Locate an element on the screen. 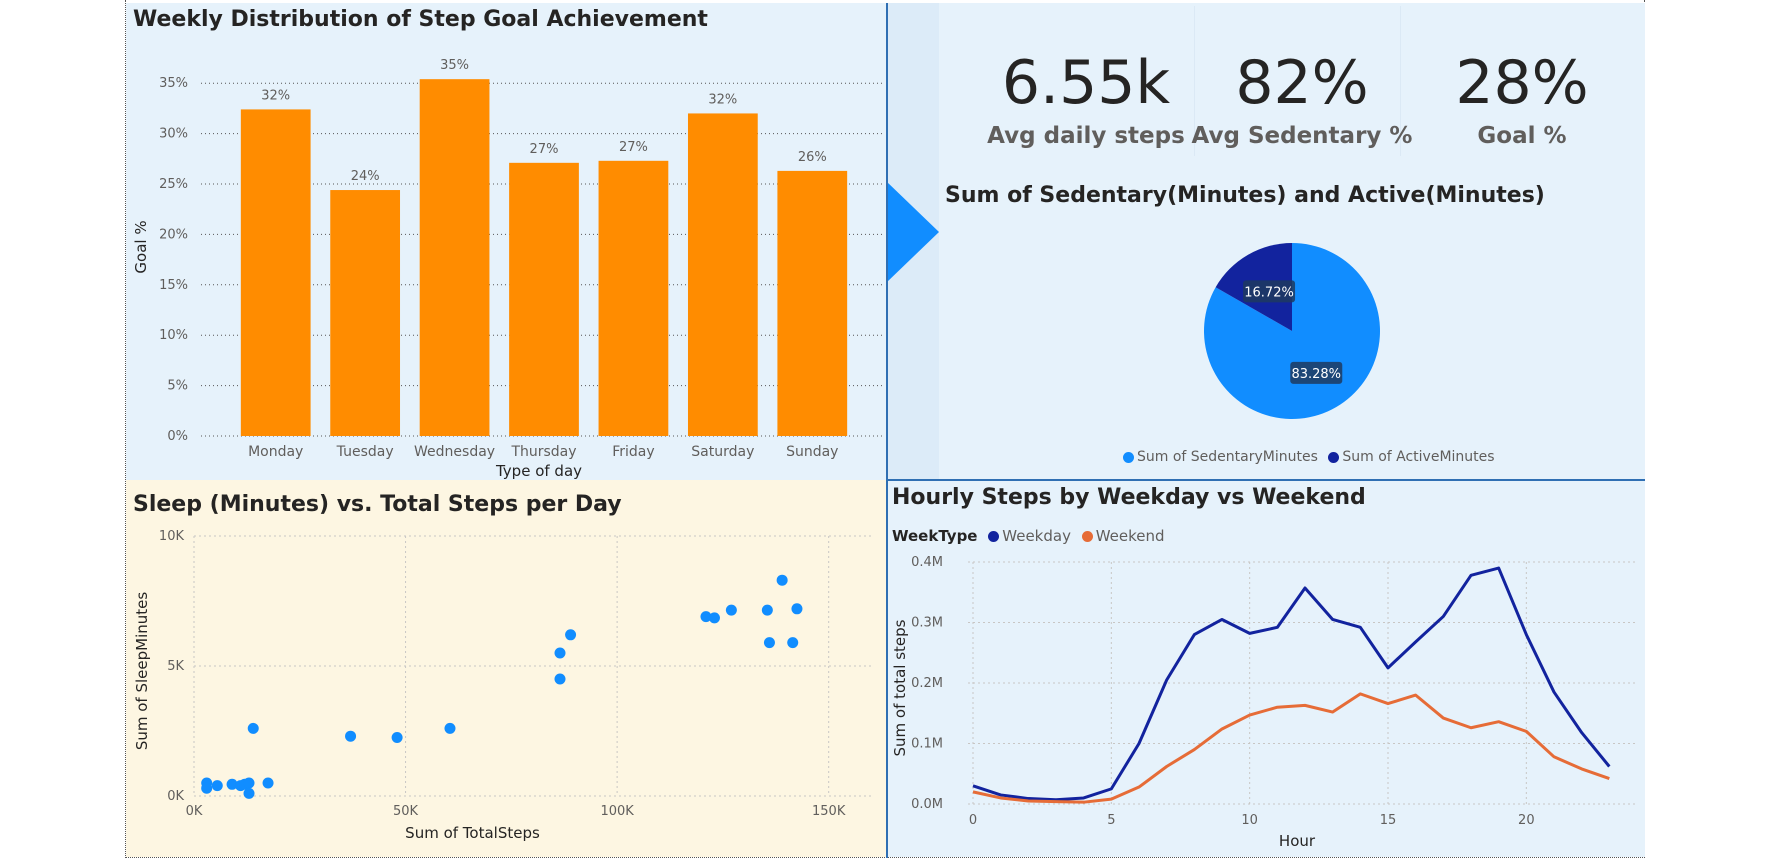  series-line-weekday is located at coordinates (1291, 684).